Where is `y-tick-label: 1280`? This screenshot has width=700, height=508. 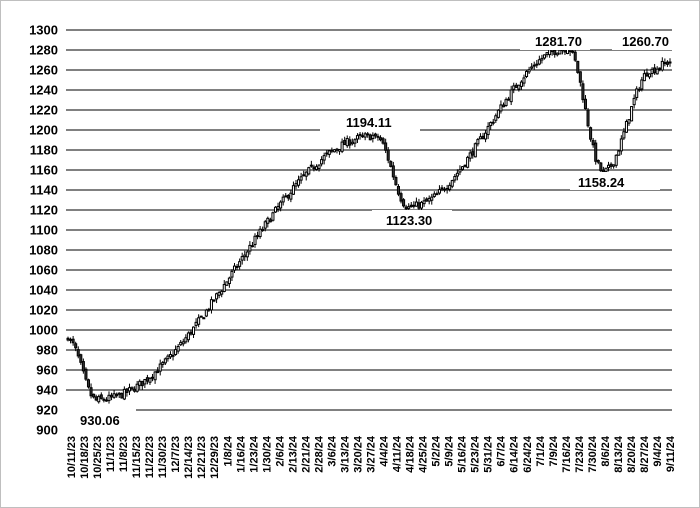 y-tick-label: 1280 is located at coordinates (43, 50).